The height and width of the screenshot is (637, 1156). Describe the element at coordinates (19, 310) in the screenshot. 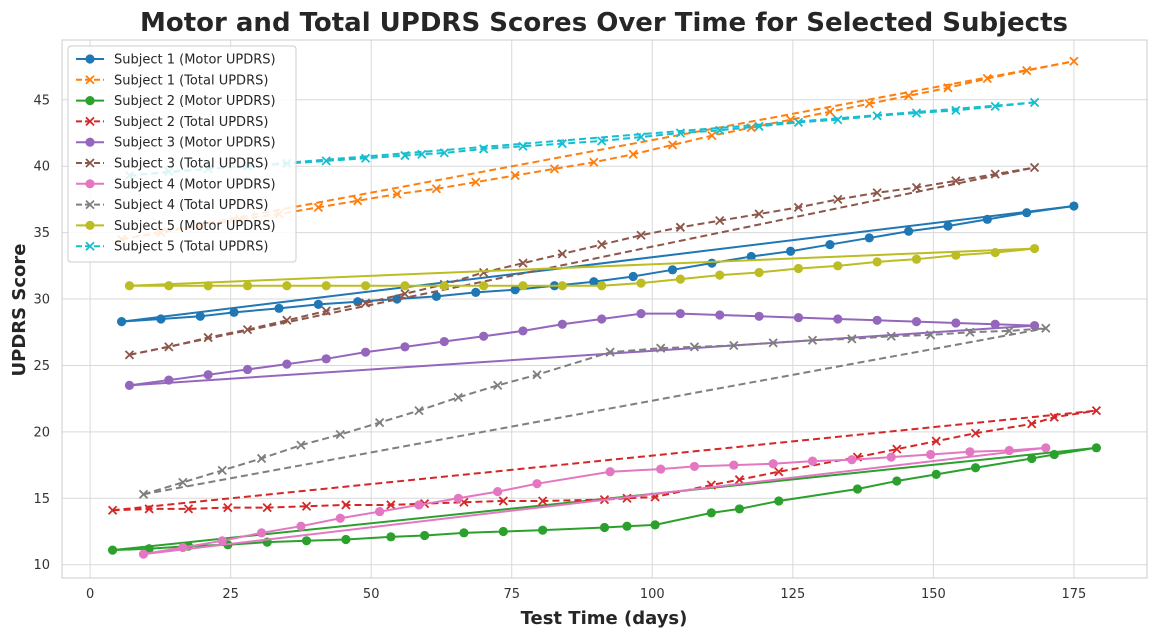

I see `y-axis-label: UPDRS Score` at that location.